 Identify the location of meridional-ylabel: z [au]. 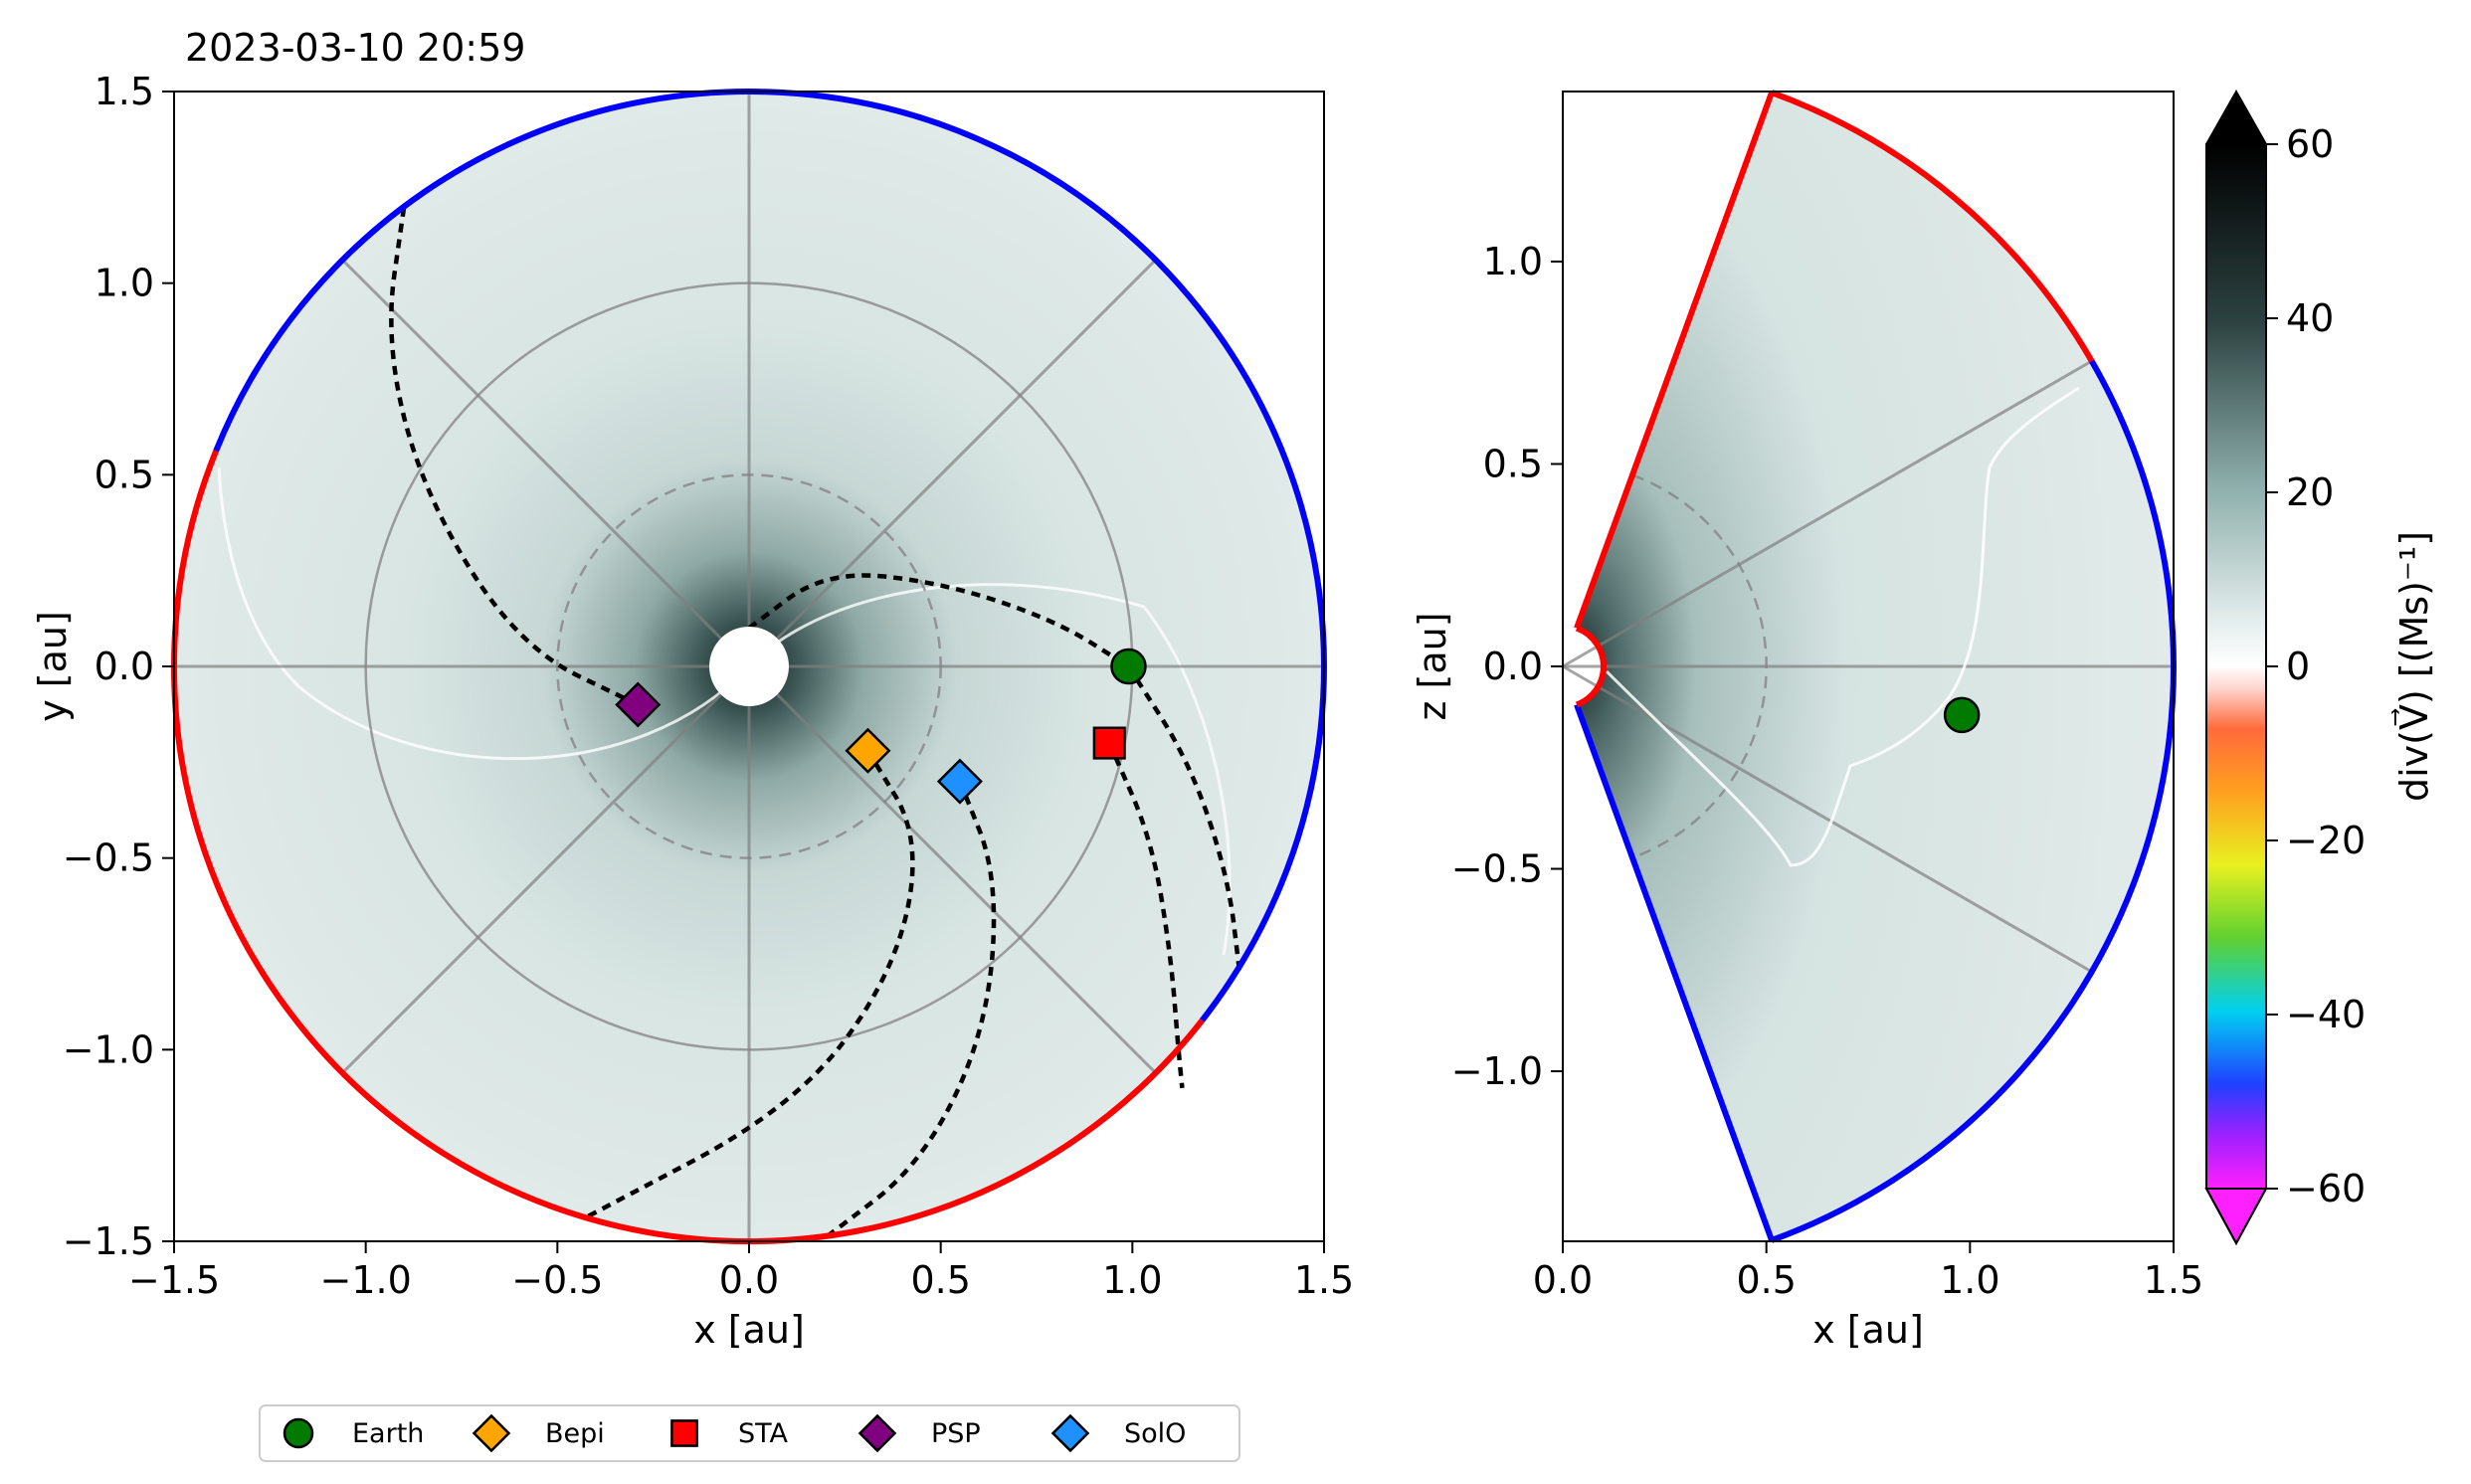
(1432, 666).